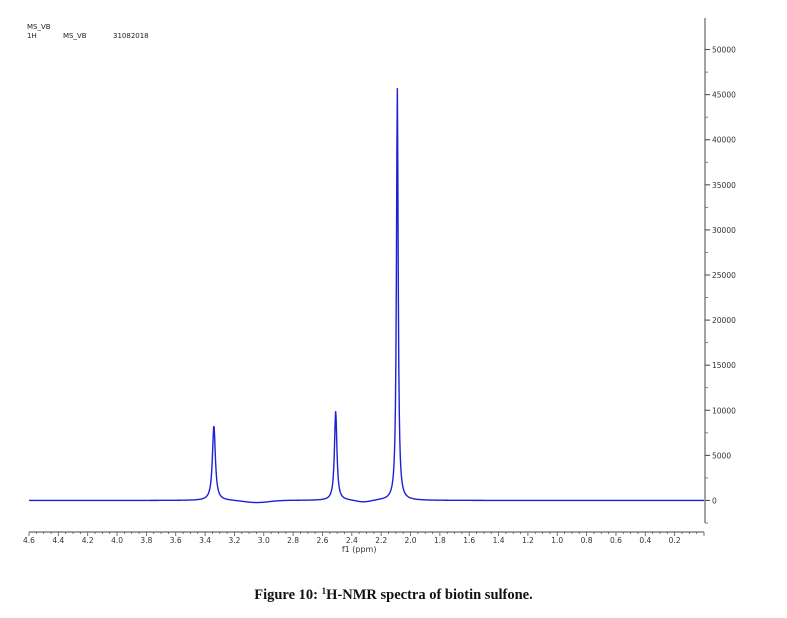 The width and height of the screenshot is (787, 618). What do you see at coordinates (205, 540) in the screenshot?
I see `x-tick-label: 3.4` at bounding box center [205, 540].